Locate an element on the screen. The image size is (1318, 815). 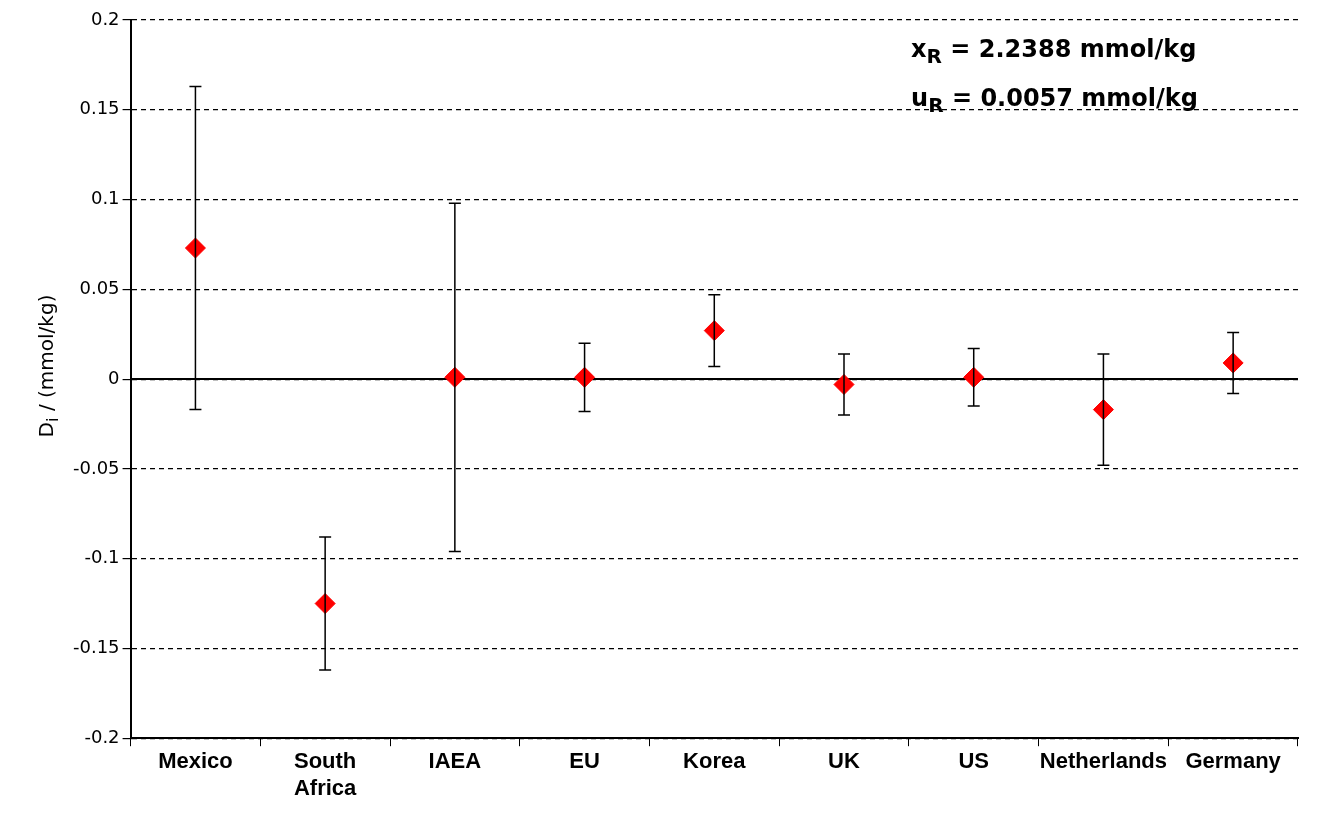
x-tick-label: South Africa is located at coordinates (325, 774).